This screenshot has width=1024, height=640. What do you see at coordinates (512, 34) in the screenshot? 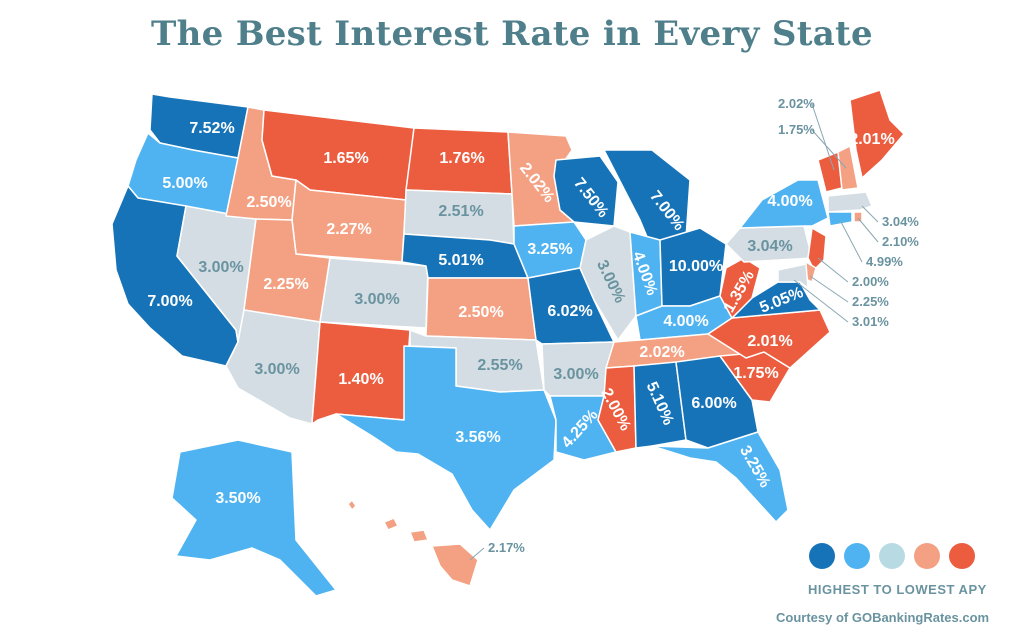
I see `page-title: The Best Interest Rate in Every State` at bounding box center [512, 34].